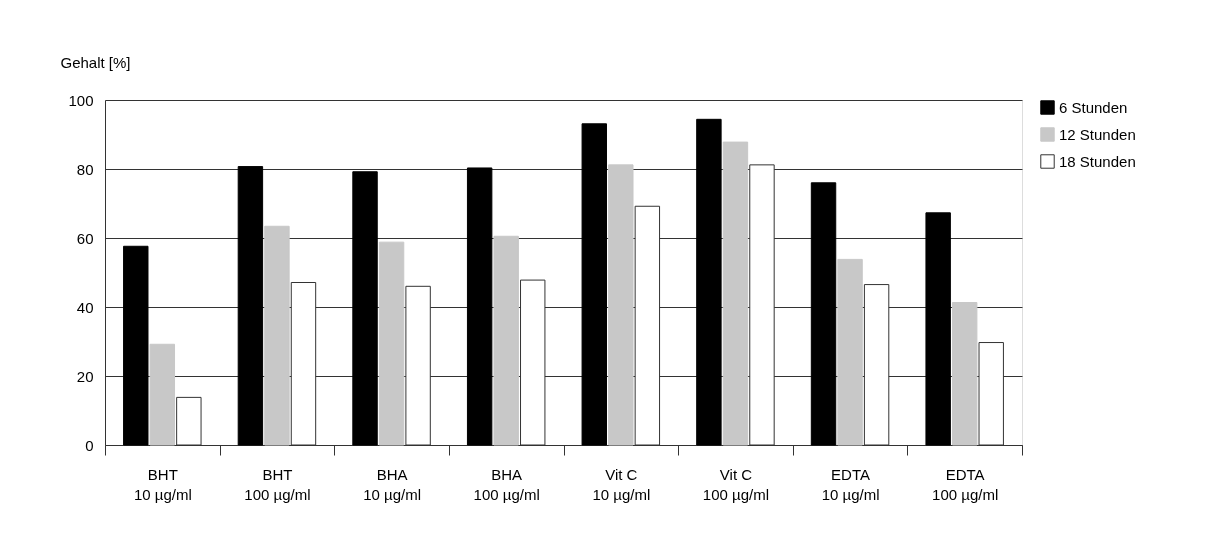  What do you see at coordinates (162, 484) in the screenshot?
I see `x-tick-label: BHT 10 µg/ml` at bounding box center [162, 484].